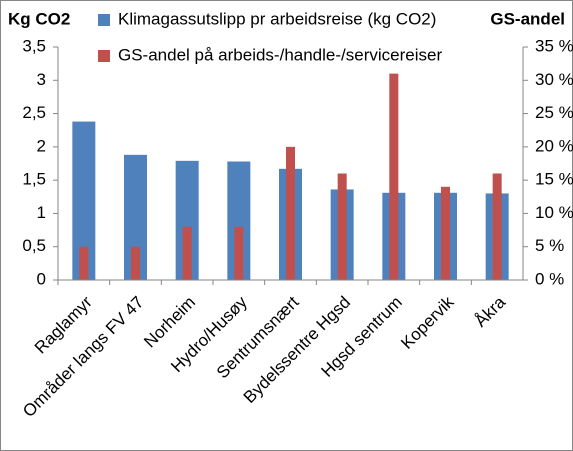  What do you see at coordinates (554, 45) in the screenshot?
I see `y2-tick-label: 35 %` at bounding box center [554, 45].